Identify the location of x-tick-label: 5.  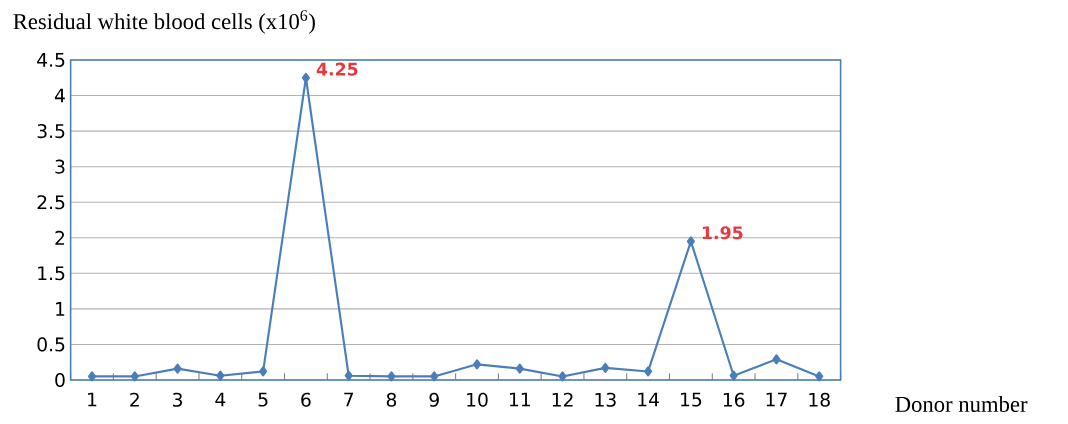
(263, 399).